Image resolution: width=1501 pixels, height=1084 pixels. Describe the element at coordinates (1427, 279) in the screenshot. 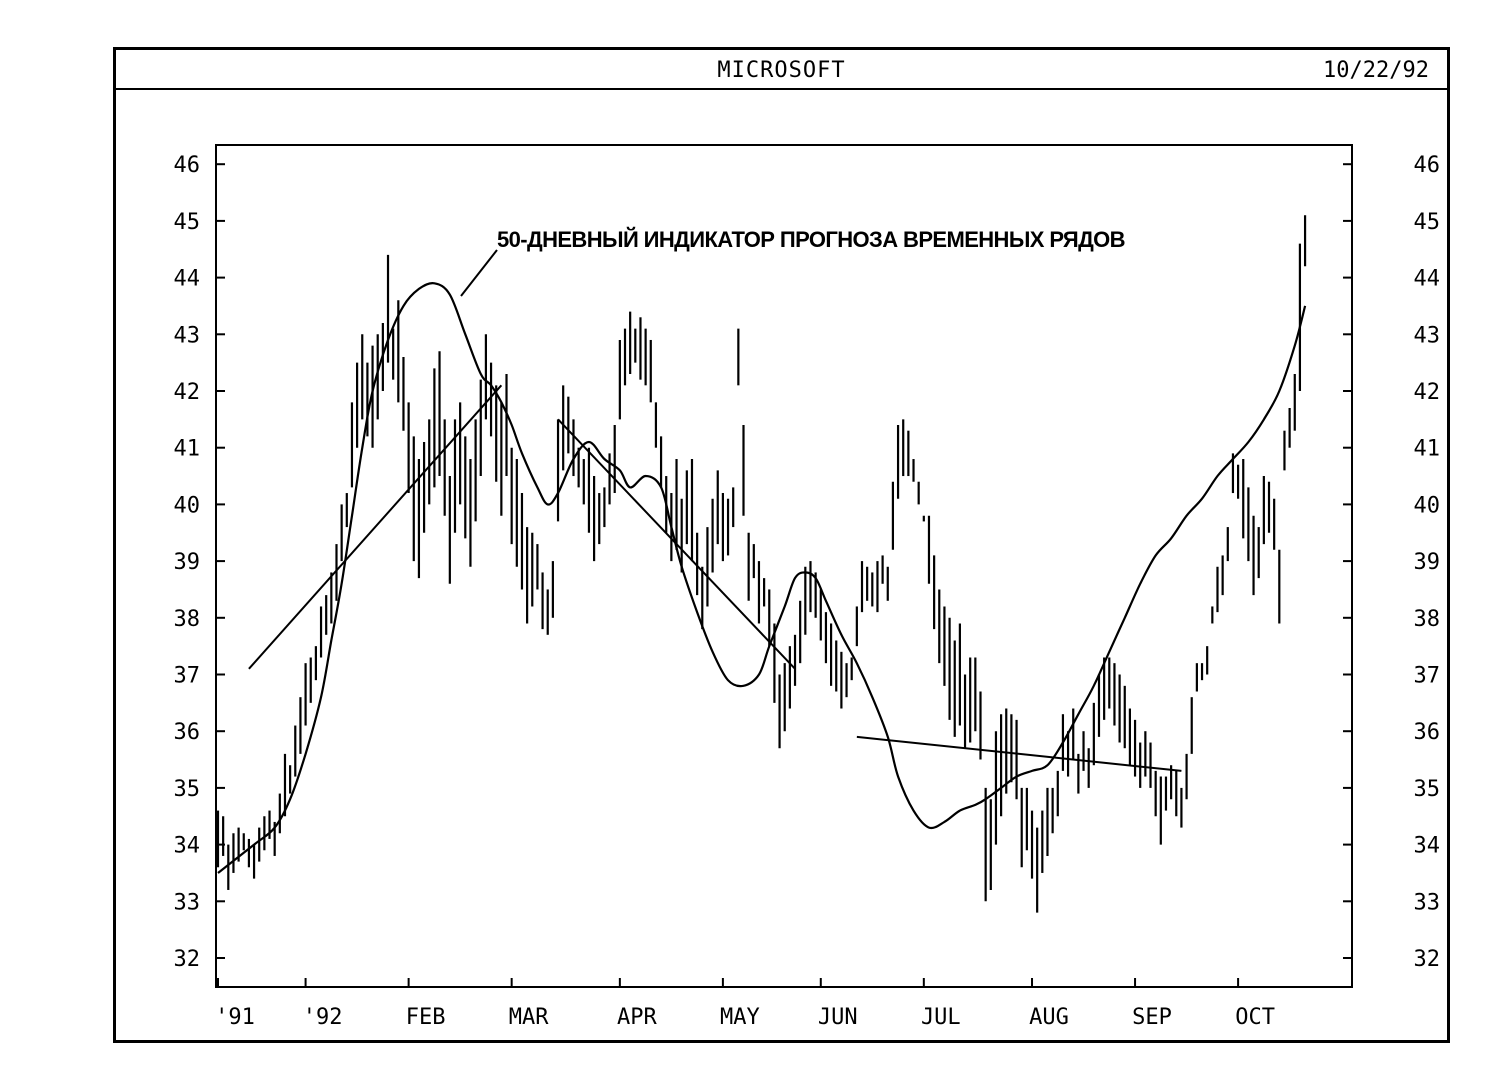

I see `y-tick-label-right: 44` at that location.